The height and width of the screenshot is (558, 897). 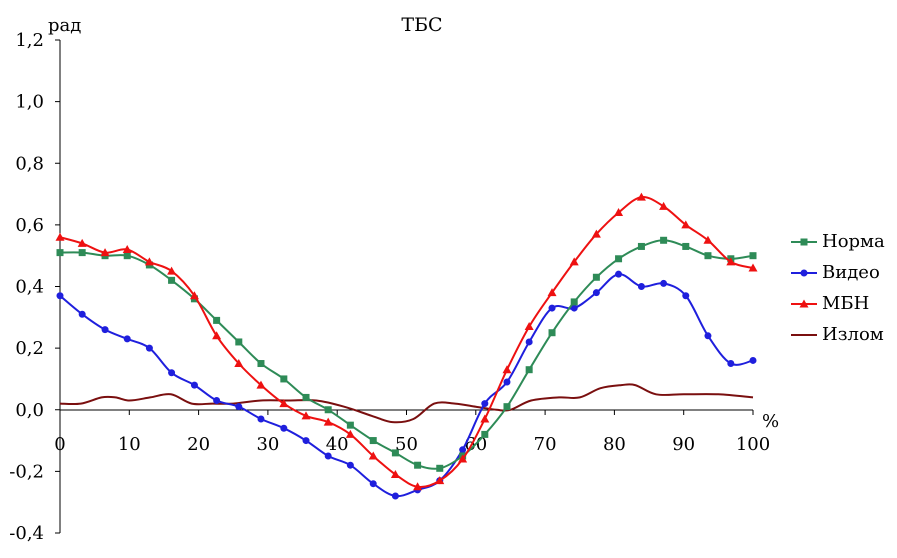 I want to click on y-tick-label: 0,6, so click(x=29, y=225).